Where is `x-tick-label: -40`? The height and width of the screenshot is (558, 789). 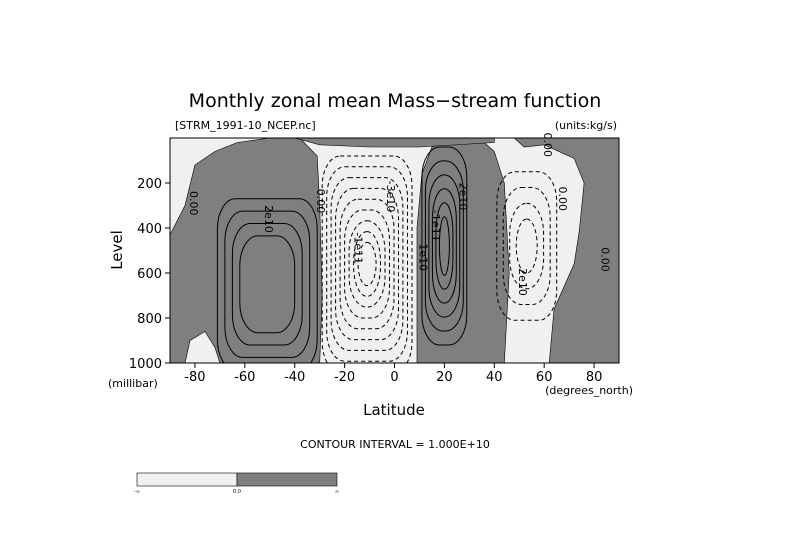
x-tick-label: -40 is located at coordinates (294, 377).